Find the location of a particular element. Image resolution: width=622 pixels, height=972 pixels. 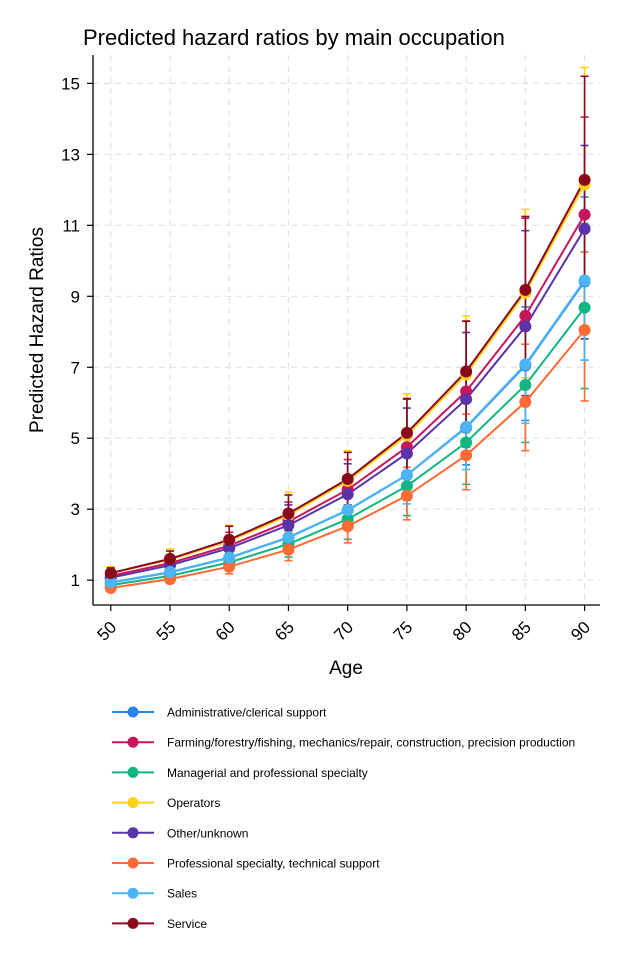

x-tick-label: 70 is located at coordinates (343, 631).